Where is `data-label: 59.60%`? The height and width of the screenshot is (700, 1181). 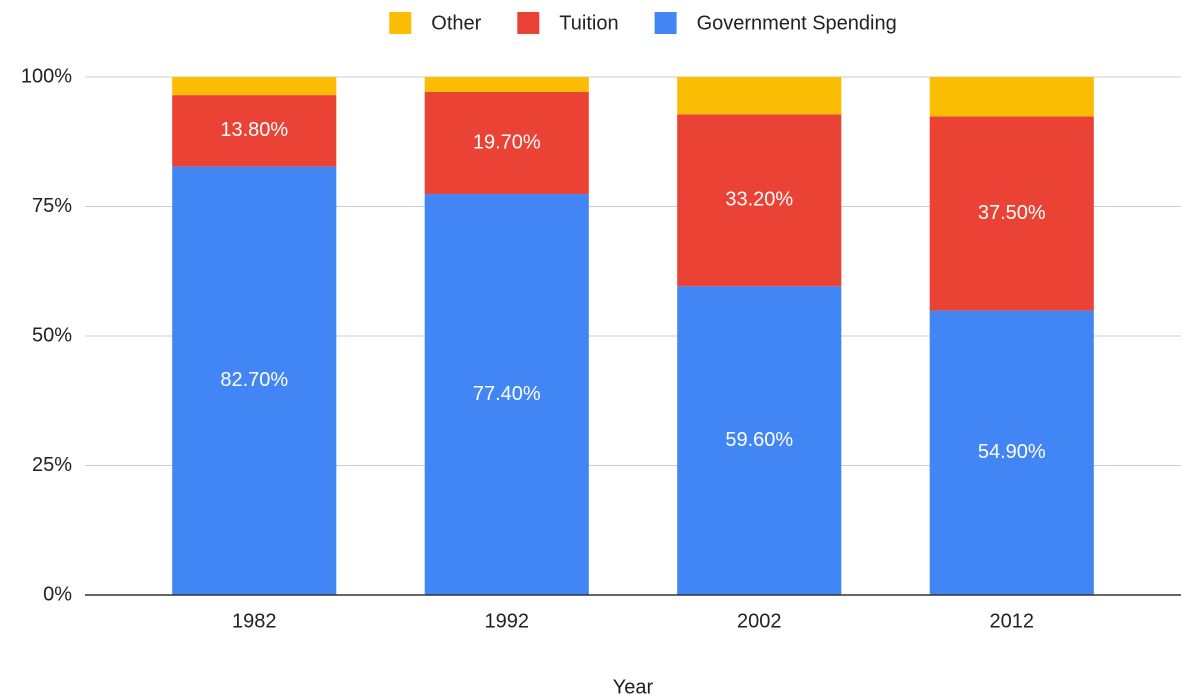 data-label: 59.60% is located at coordinates (759, 440).